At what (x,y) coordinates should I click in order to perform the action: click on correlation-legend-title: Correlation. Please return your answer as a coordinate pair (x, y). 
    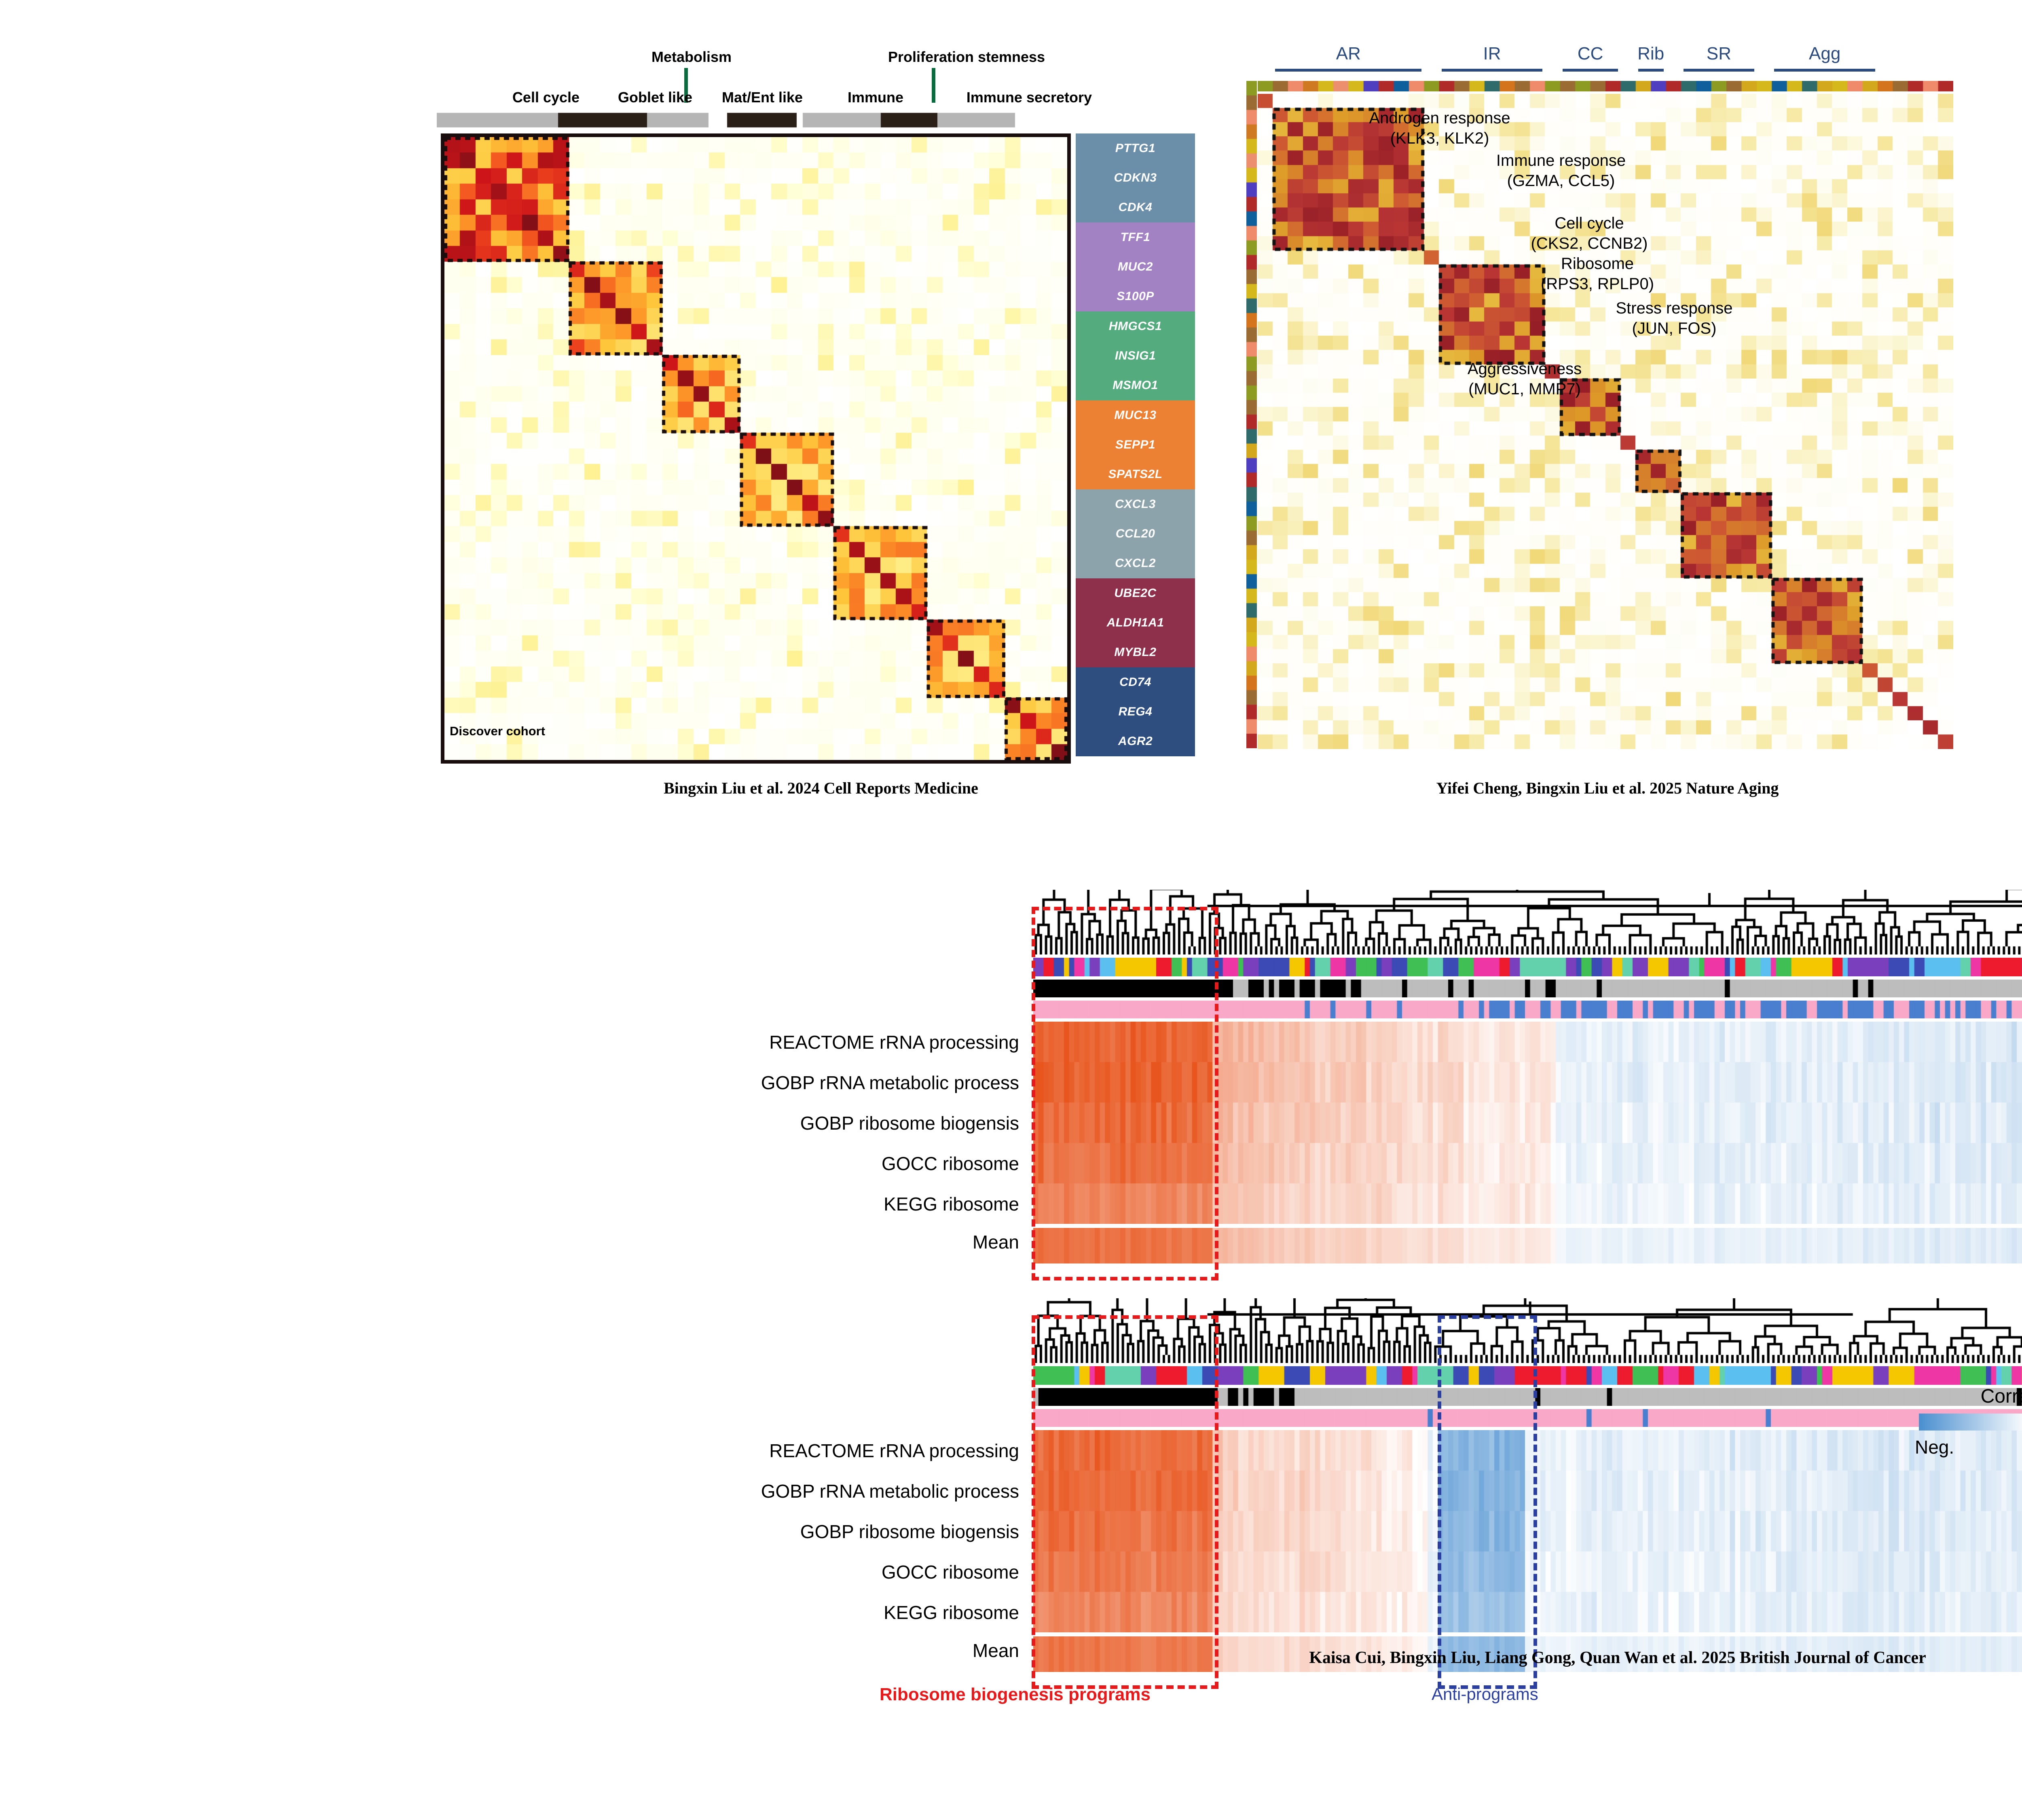
    Looking at the image, I should click on (2001, 1396).